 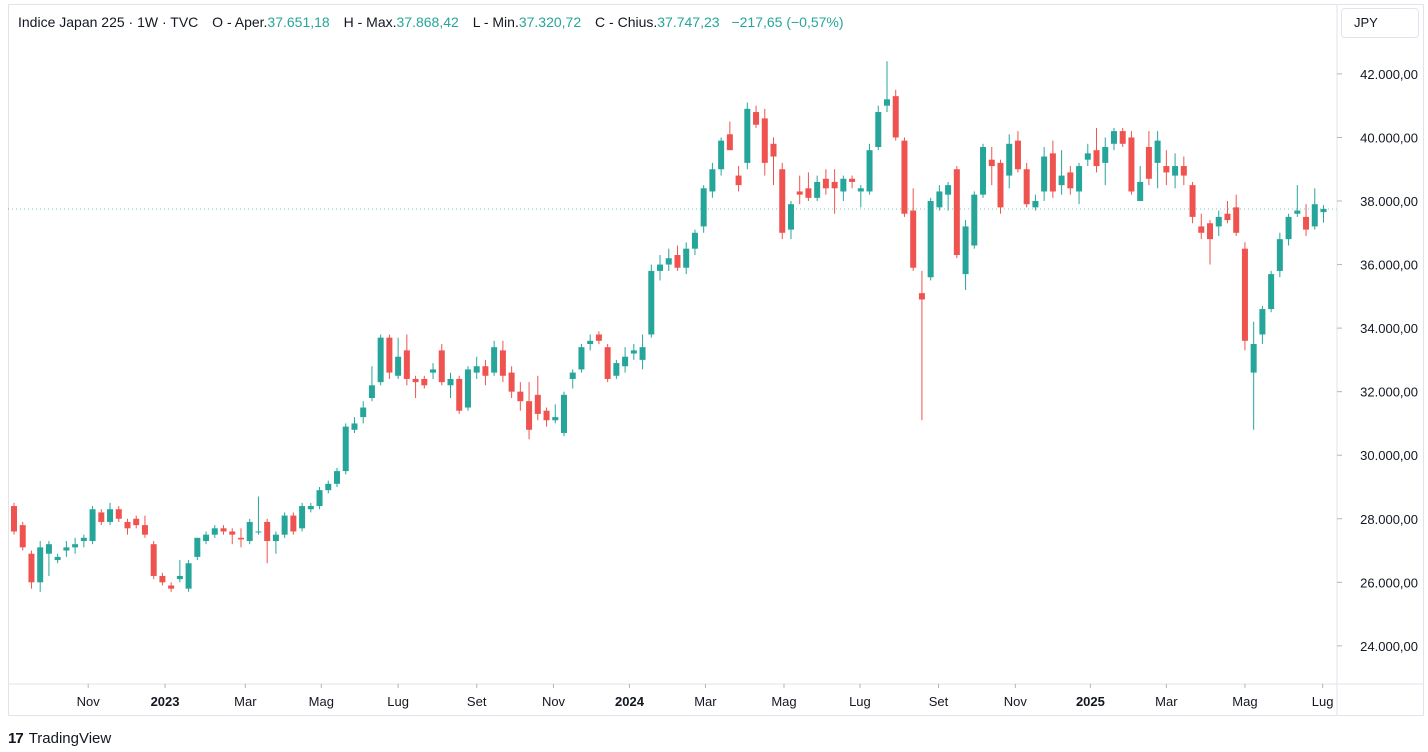 What do you see at coordinates (1389, 328) in the screenshot?
I see `y-tick-label: 34.000,00` at bounding box center [1389, 328].